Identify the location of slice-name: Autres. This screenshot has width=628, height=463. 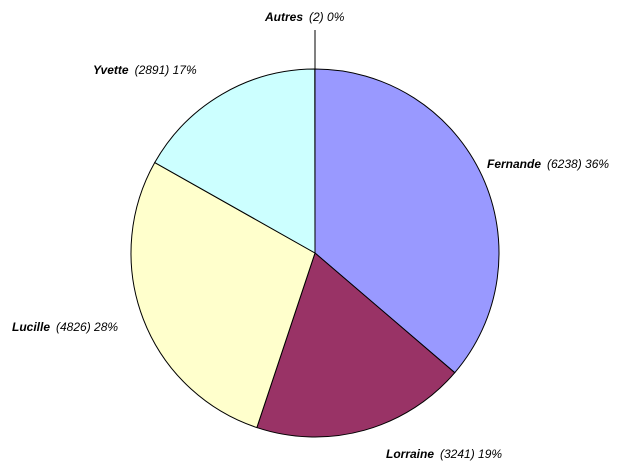
(283, 17).